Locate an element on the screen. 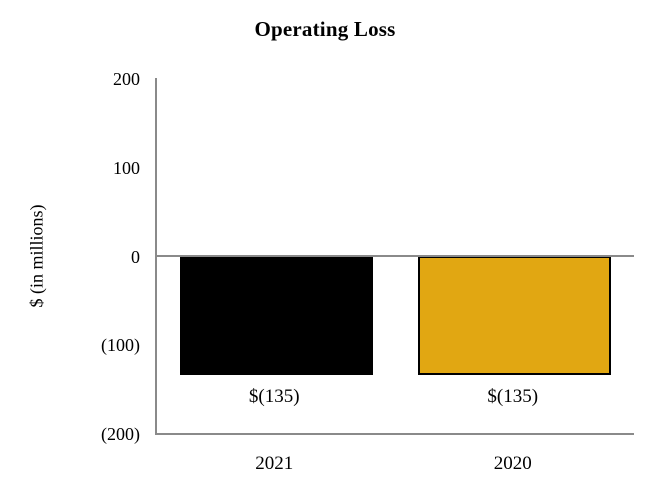  y-tick-label: (100) is located at coordinates (120, 345).